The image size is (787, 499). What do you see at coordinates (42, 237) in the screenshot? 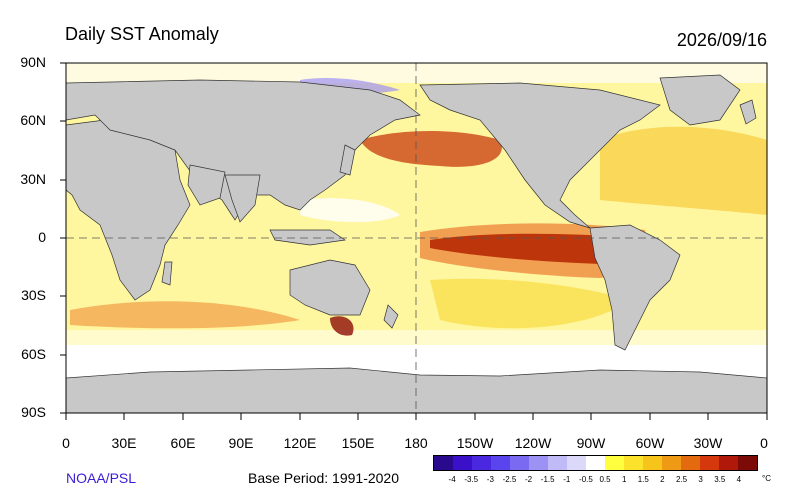
I see `y-tick-label: 0` at bounding box center [42, 237].